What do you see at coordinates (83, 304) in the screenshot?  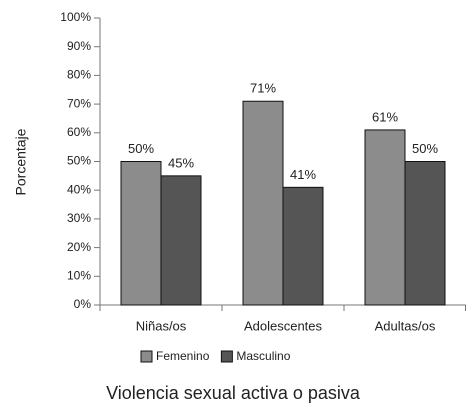 I see `y-tick-label: 0%` at bounding box center [83, 304].